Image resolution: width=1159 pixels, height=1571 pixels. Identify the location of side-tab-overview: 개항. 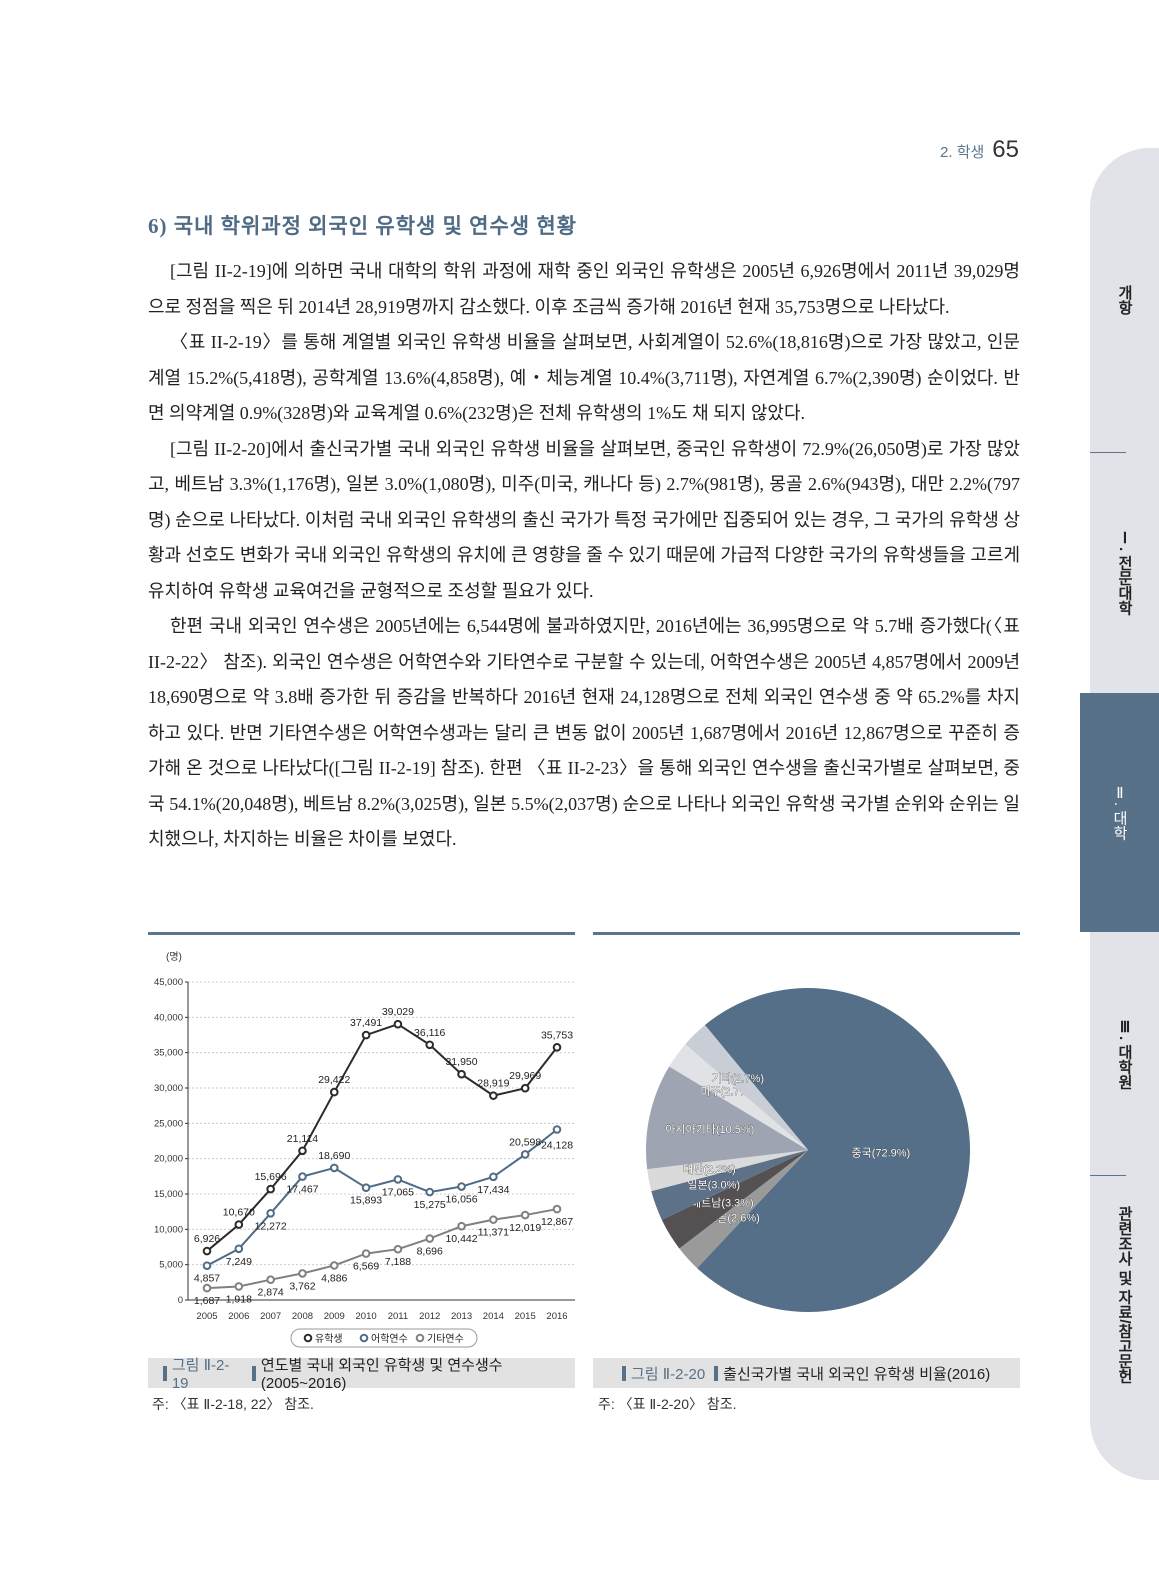
(1124, 300).